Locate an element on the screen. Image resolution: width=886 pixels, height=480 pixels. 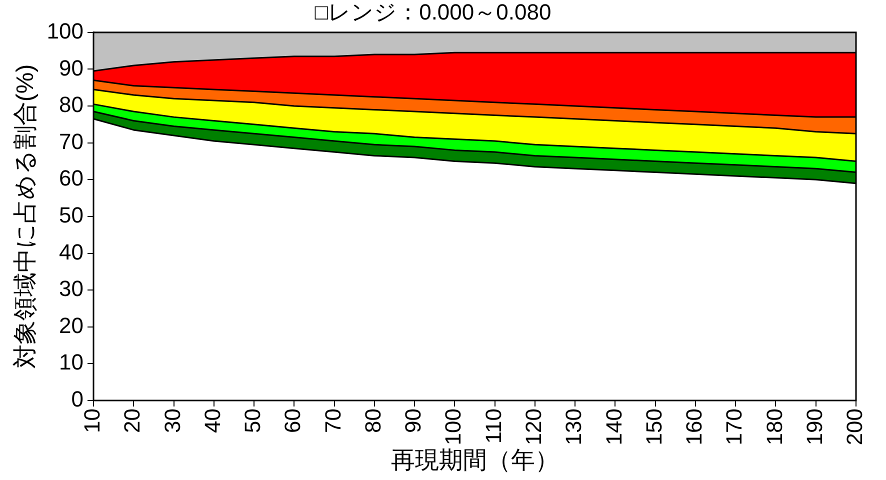
x-tick-label: 120 is located at coordinates (533, 427).